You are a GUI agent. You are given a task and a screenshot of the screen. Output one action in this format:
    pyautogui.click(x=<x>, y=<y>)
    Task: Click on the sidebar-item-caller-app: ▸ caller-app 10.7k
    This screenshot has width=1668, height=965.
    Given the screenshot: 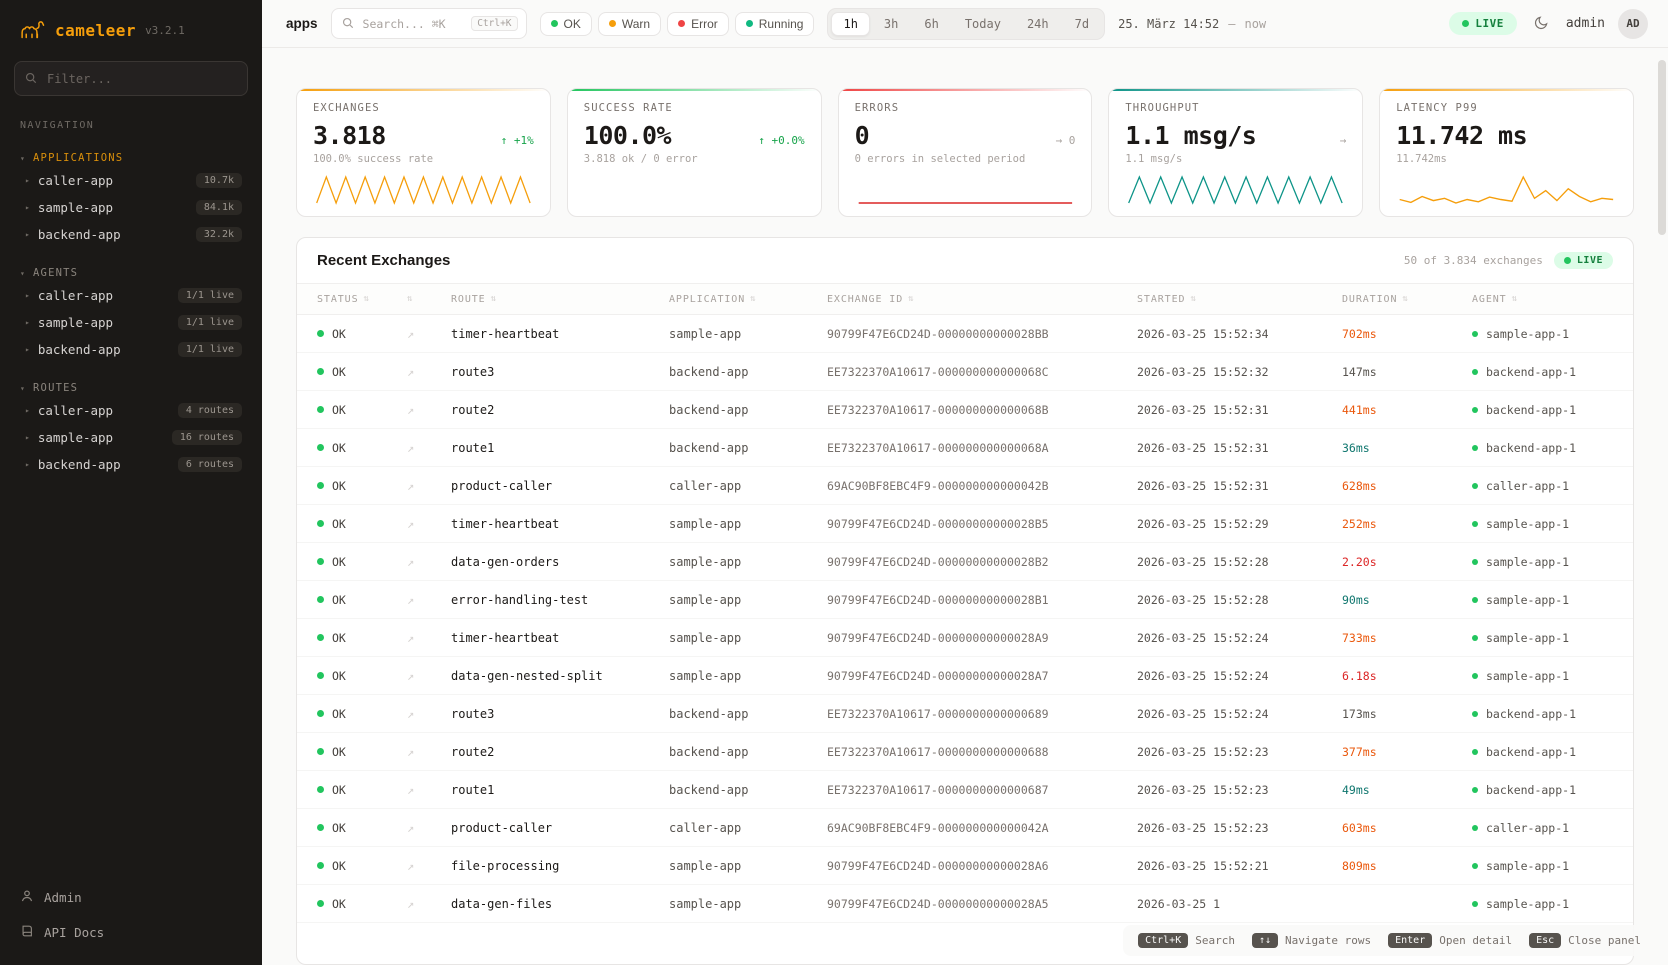 What is the action you would take?
    pyautogui.click(x=131, y=180)
    